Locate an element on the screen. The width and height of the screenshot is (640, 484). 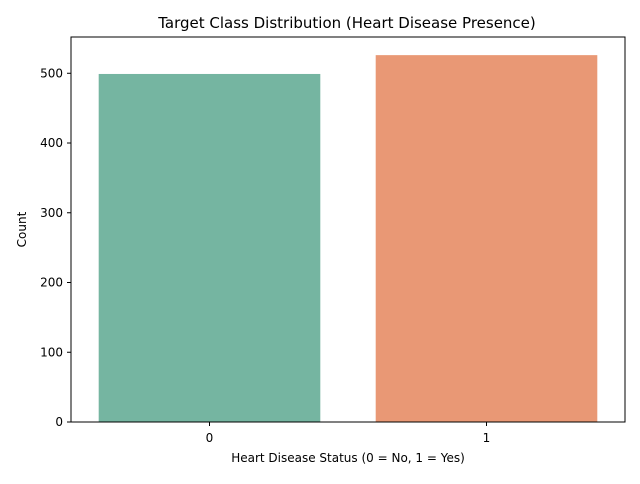
y-axis-label: Count is located at coordinates (22, 229).